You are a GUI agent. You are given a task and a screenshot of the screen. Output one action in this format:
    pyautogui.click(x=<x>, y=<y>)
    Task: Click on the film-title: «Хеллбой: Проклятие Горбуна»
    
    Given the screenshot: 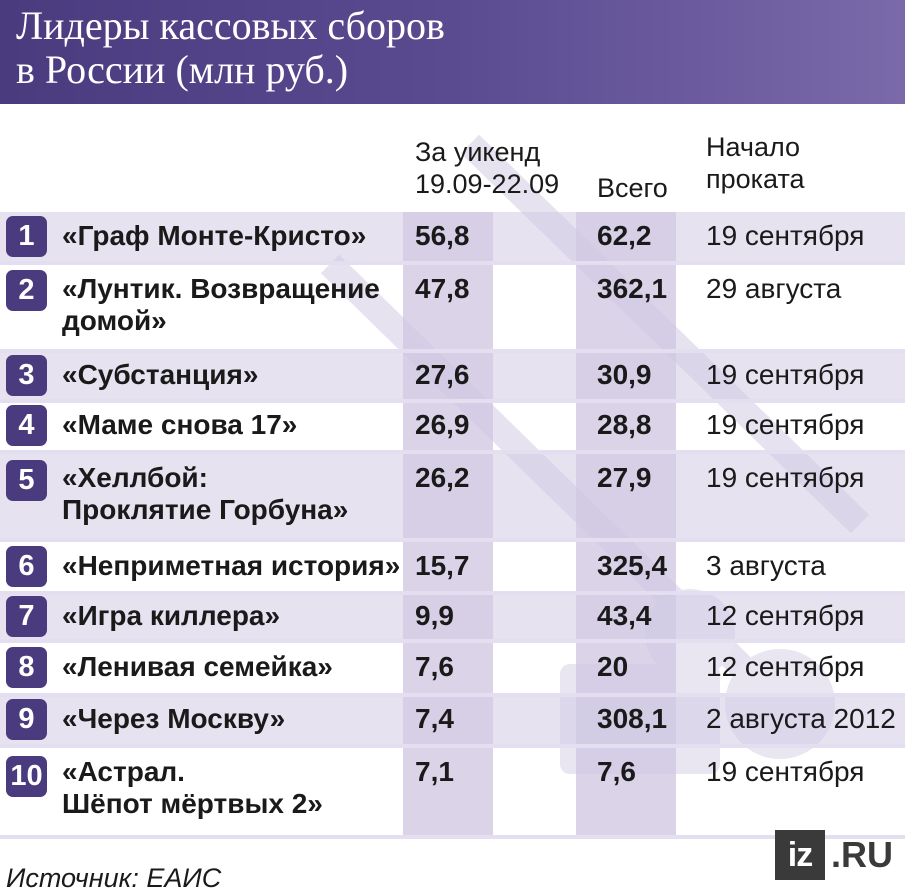 What is the action you would take?
    pyautogui.click(x=205, y=493)
    